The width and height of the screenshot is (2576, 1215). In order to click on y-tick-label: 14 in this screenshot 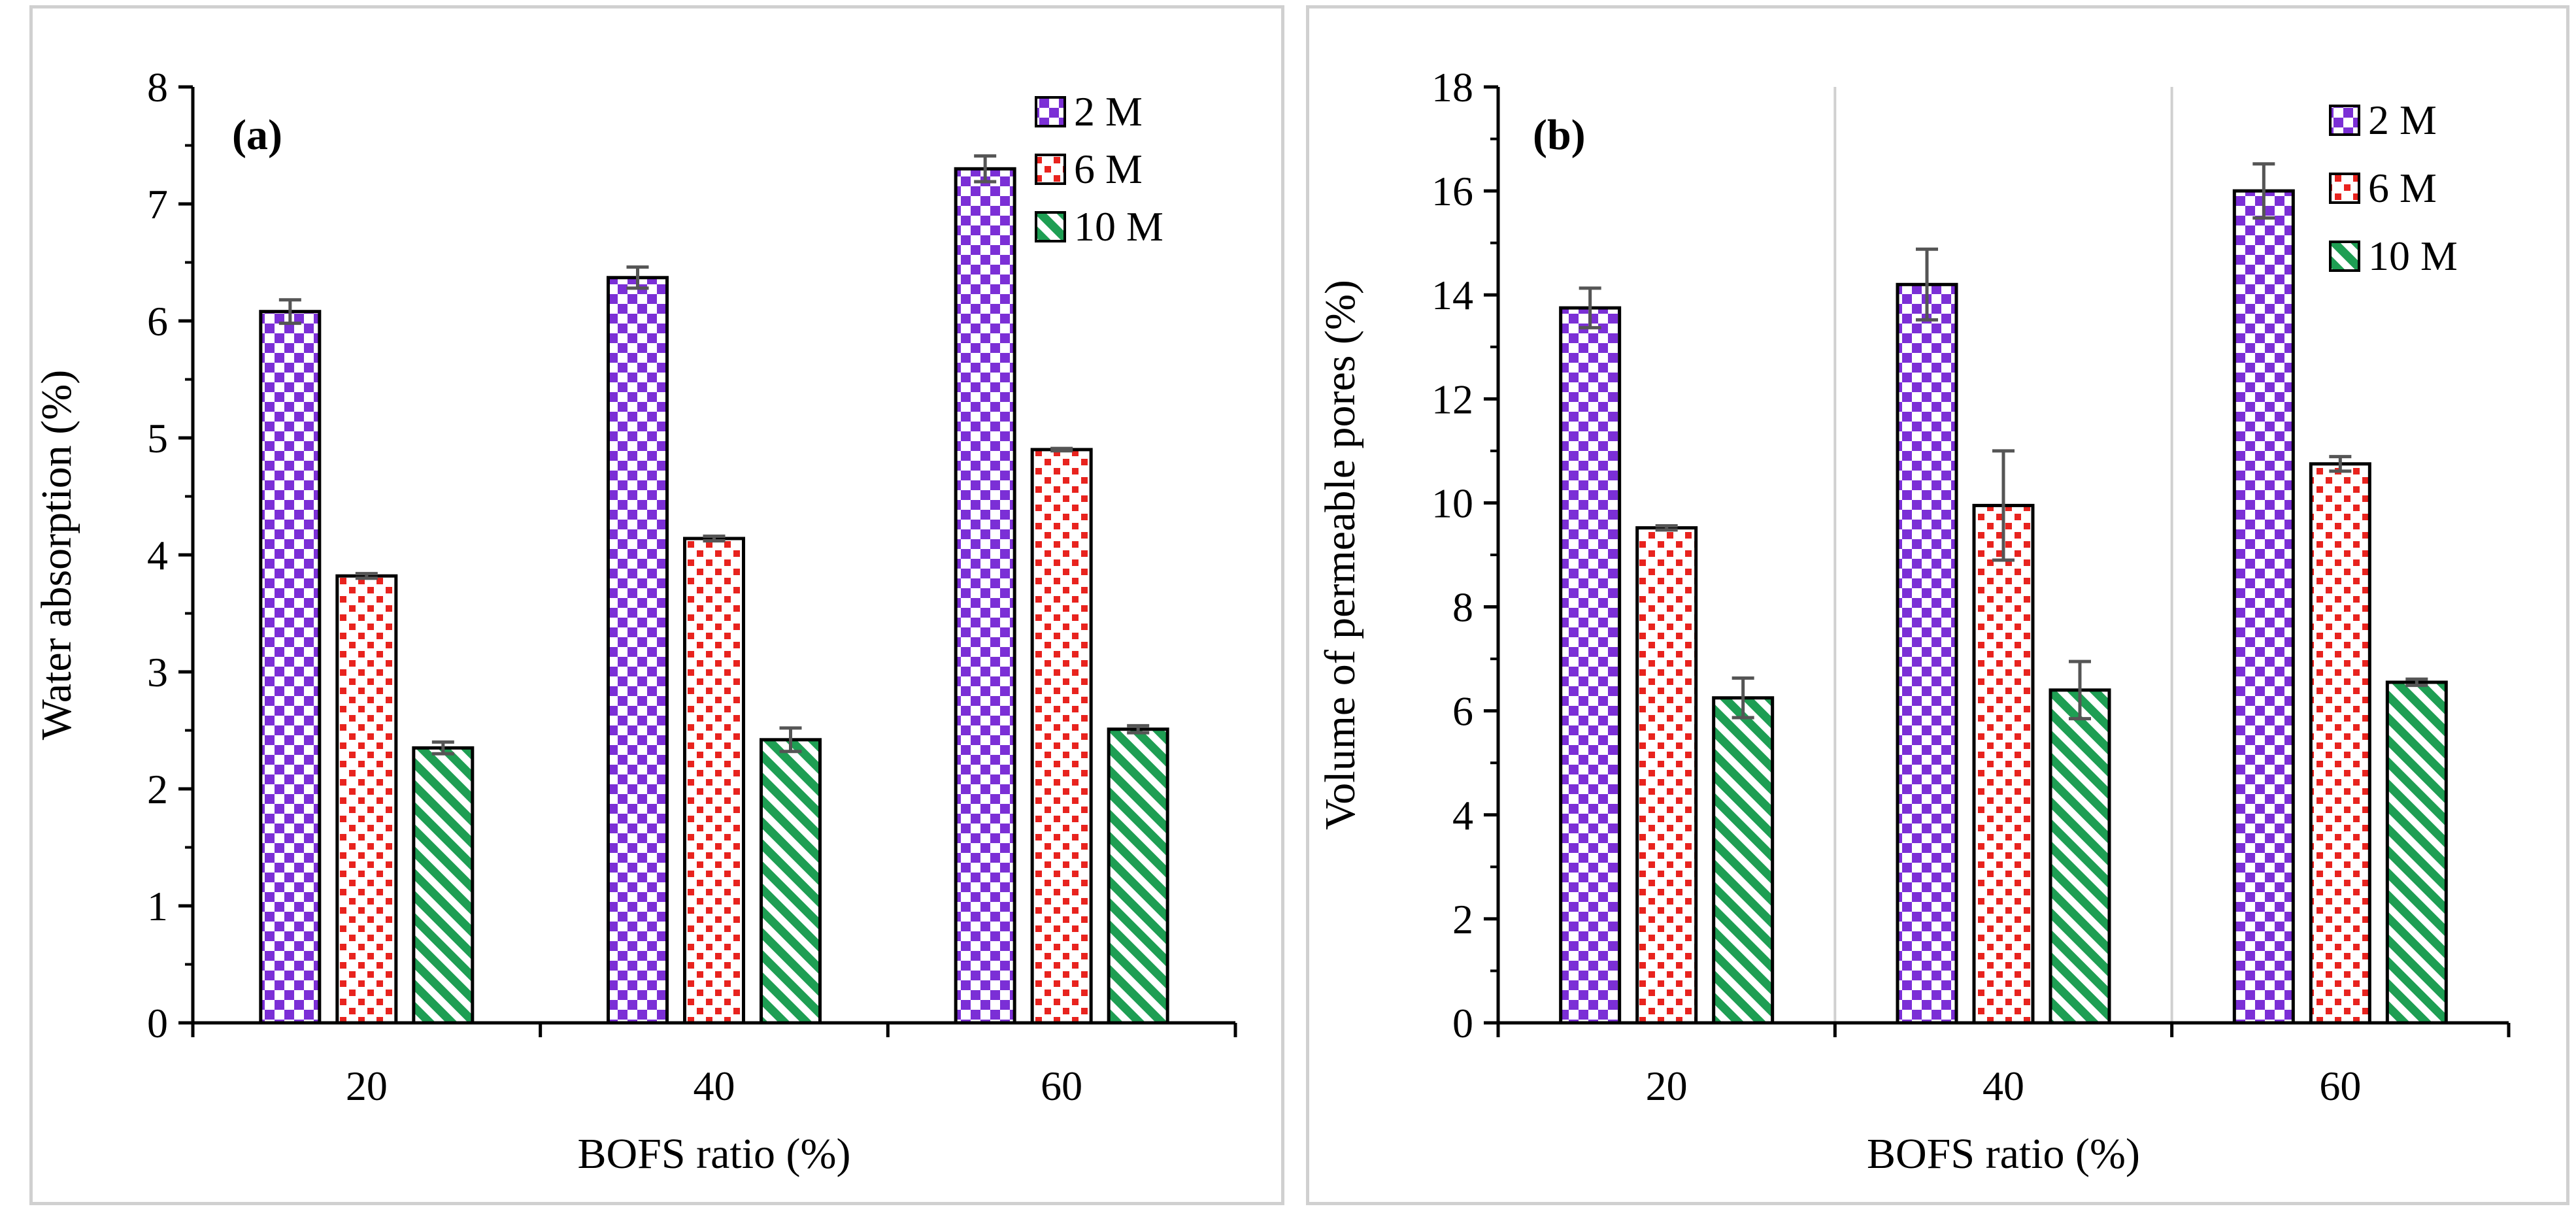, I will do `click(1452, 295)`.